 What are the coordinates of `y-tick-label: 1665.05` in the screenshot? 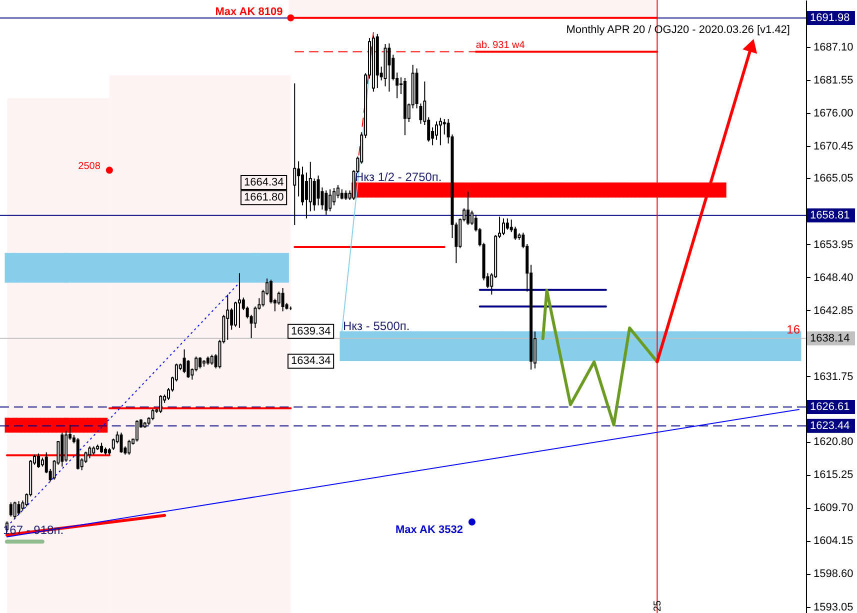 It's located at (834, 178).